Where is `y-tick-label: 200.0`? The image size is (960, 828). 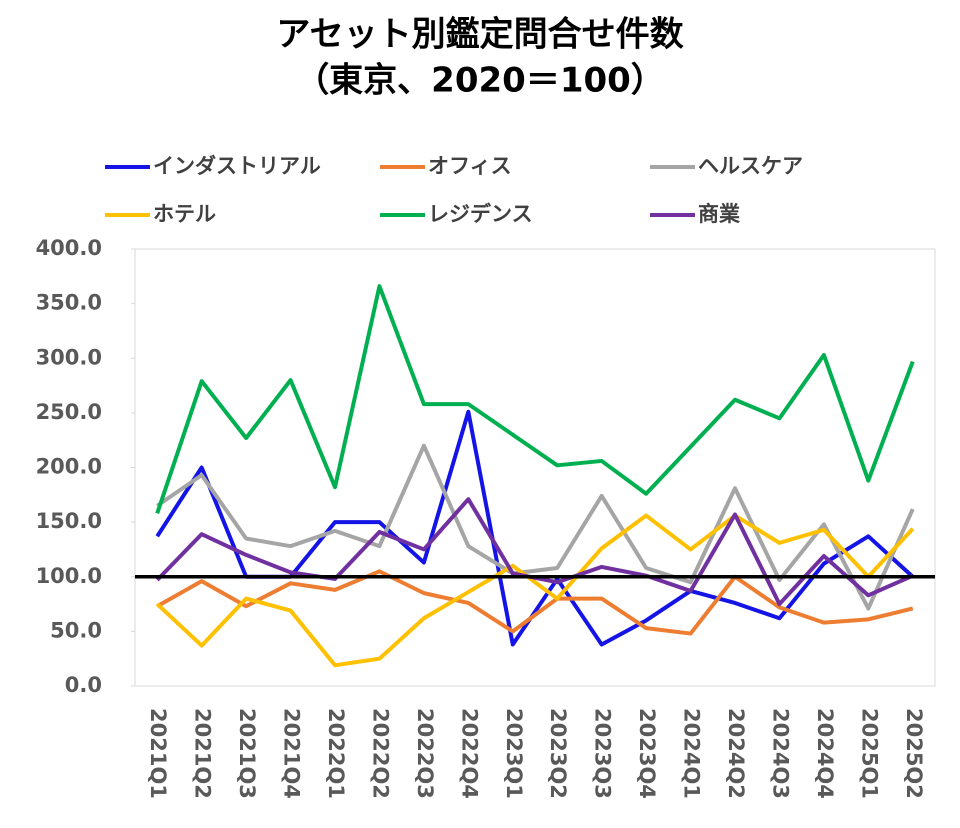 y-tick-label: 200.0 is located at coordinates (69, 467).